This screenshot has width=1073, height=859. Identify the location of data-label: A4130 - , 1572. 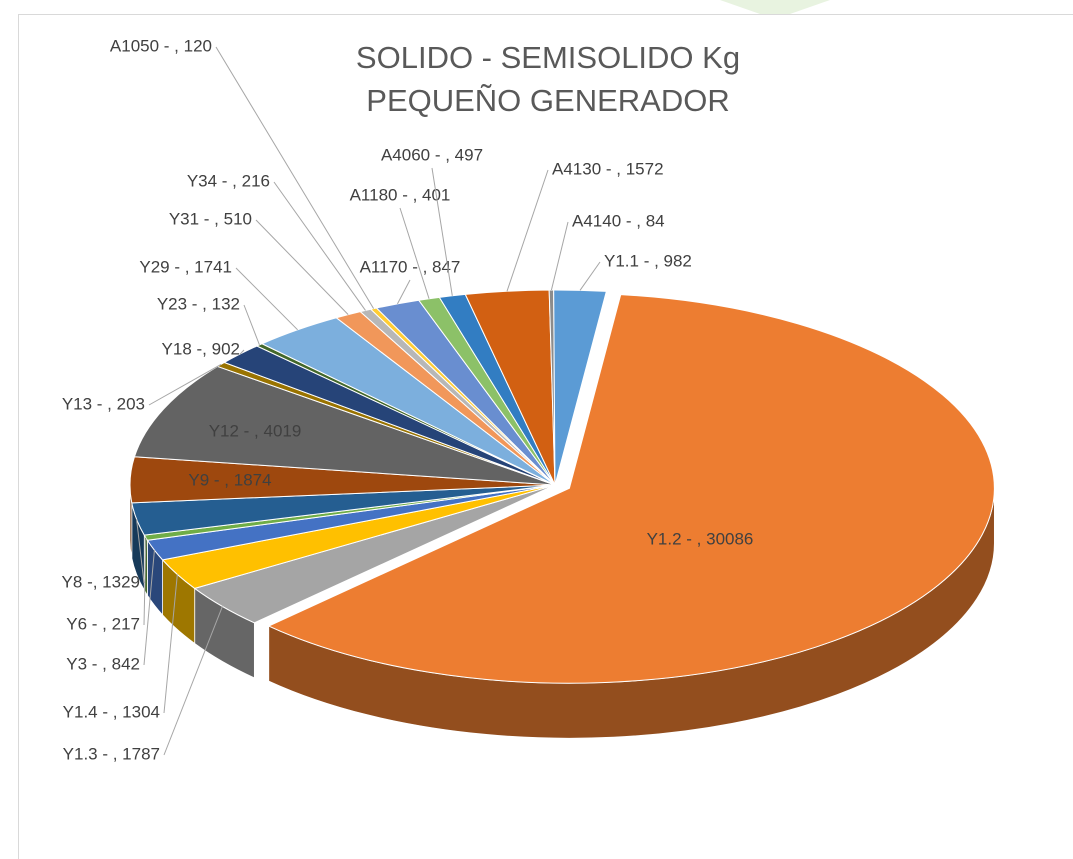
(608, 168).